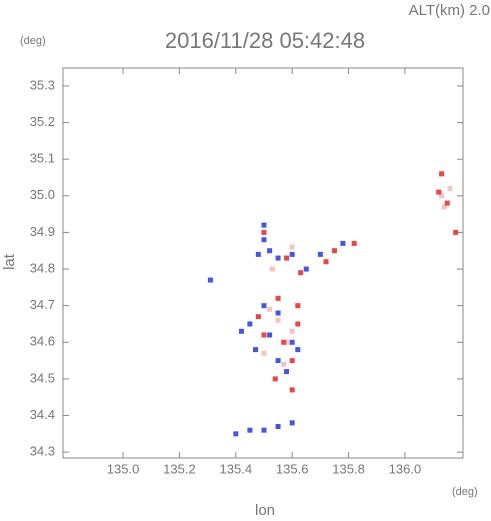  I want to click on x-tick-label: 135.4, so click(236, 468).